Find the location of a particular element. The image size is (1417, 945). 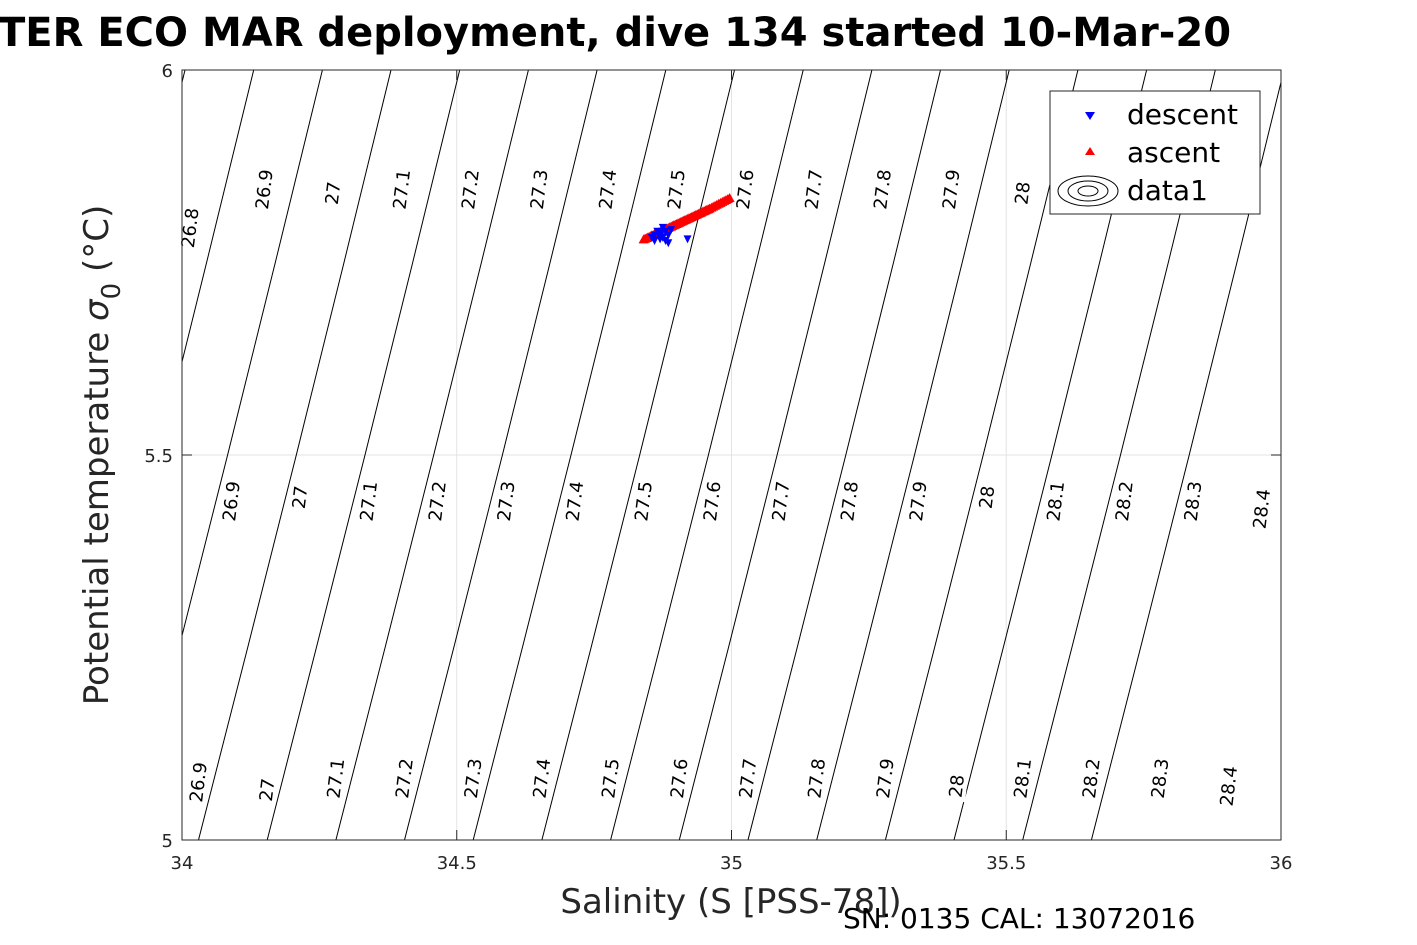

legend-ascent-label: ascent is located at coordinates (1173, 152).